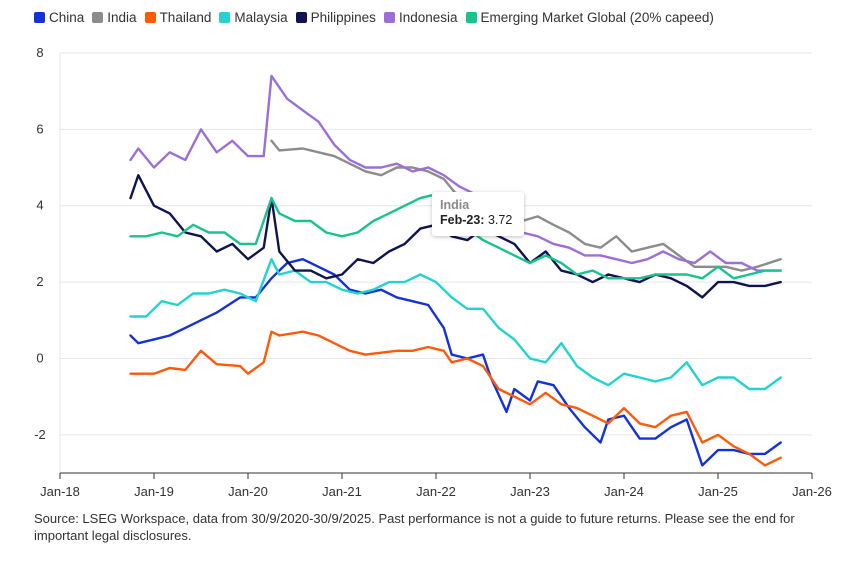 The image size is (858, 565). What do you see at coordinates (530, 491) in the screenshot?
I see `x-tick-label: Jan-23` at bounding box center [530, 491].